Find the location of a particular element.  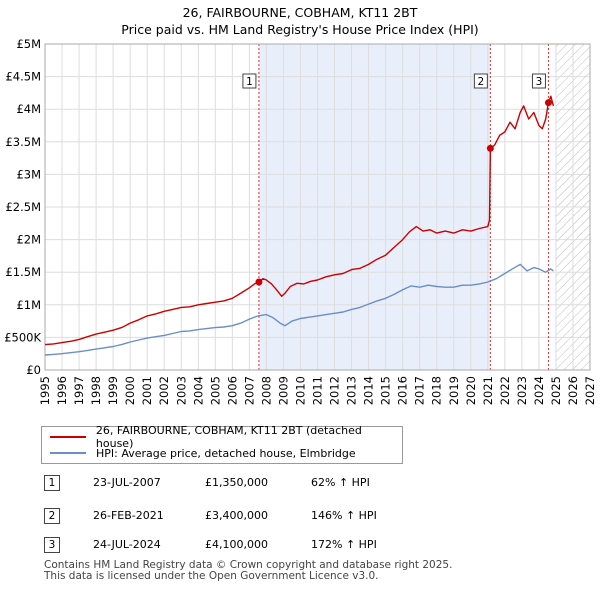

x-tick-label: 2026 is located at coordinates (573, 390).